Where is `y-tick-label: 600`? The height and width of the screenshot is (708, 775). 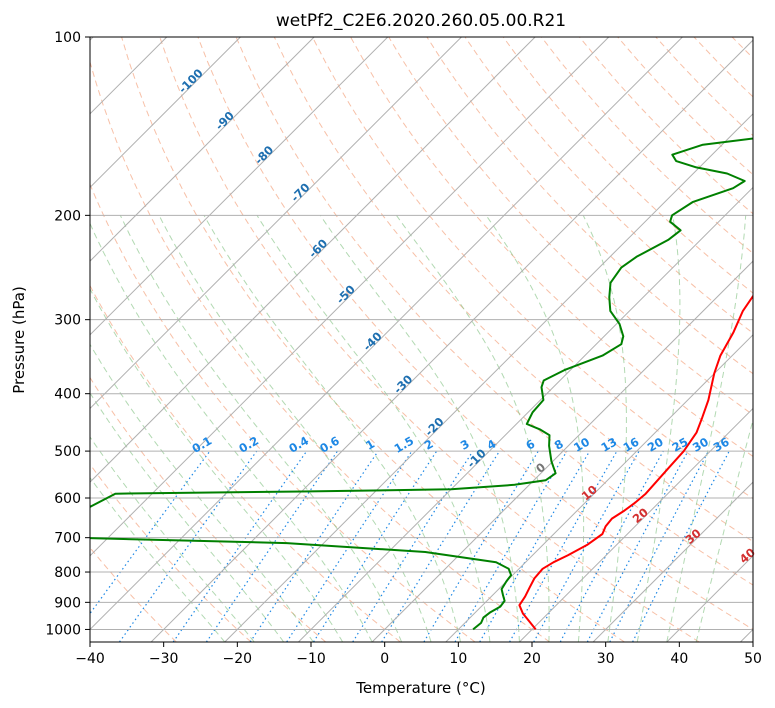 y-tick-label: 600 is located at coordinates (67, 499).